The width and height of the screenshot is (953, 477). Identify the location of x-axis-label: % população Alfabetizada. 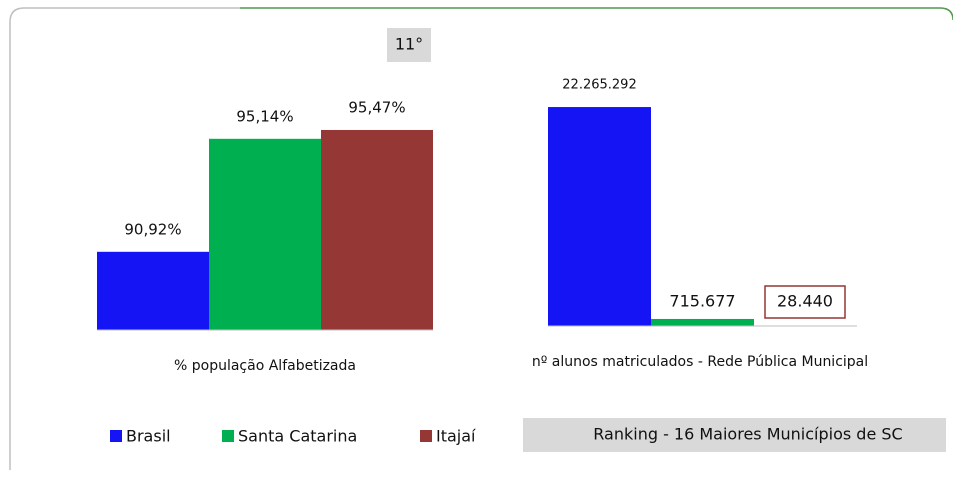
(265, 366).